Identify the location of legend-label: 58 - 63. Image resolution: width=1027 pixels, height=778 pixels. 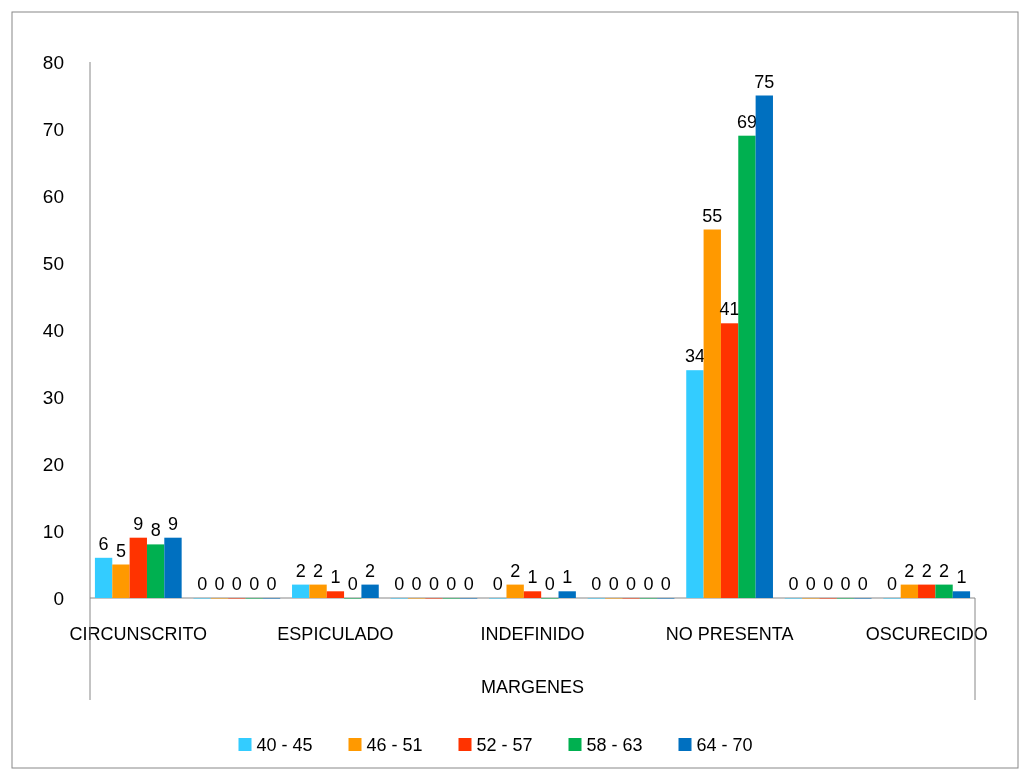
(614, 745).